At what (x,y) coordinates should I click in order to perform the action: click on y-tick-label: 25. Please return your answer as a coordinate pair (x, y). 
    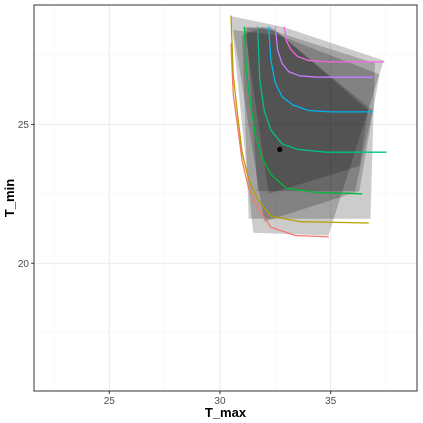
    Looking at the image, I should click on (24, 125).